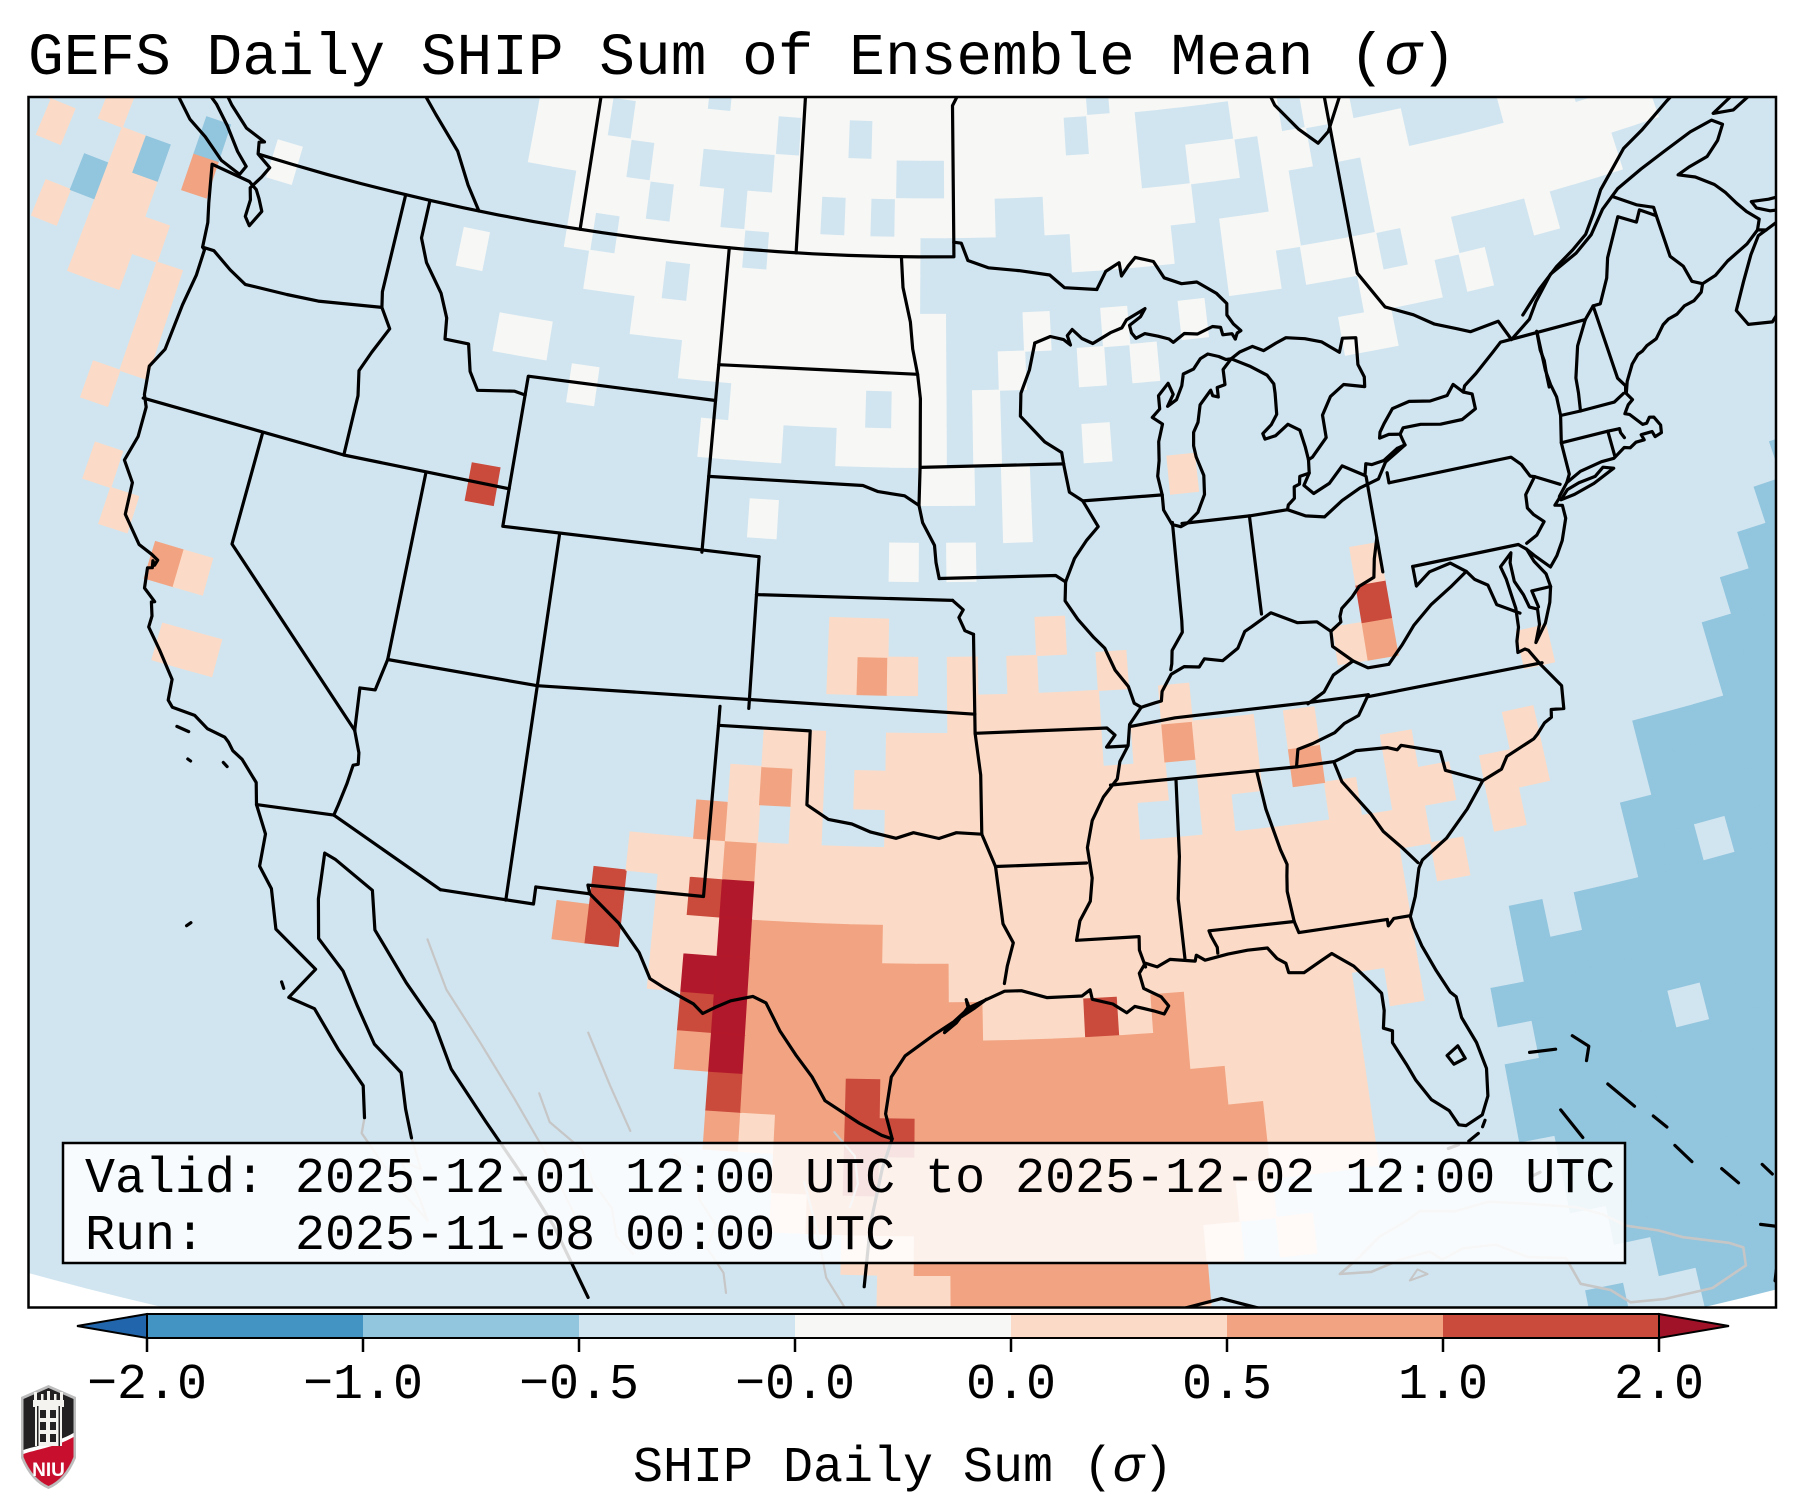 Image resolution: width=1803 pixels, height=1506 pixels. What do you see at coordinates (1011, 1385) in the screenshot?
I see `svg-text: 0.0` at bounding box center [1011, 1385].